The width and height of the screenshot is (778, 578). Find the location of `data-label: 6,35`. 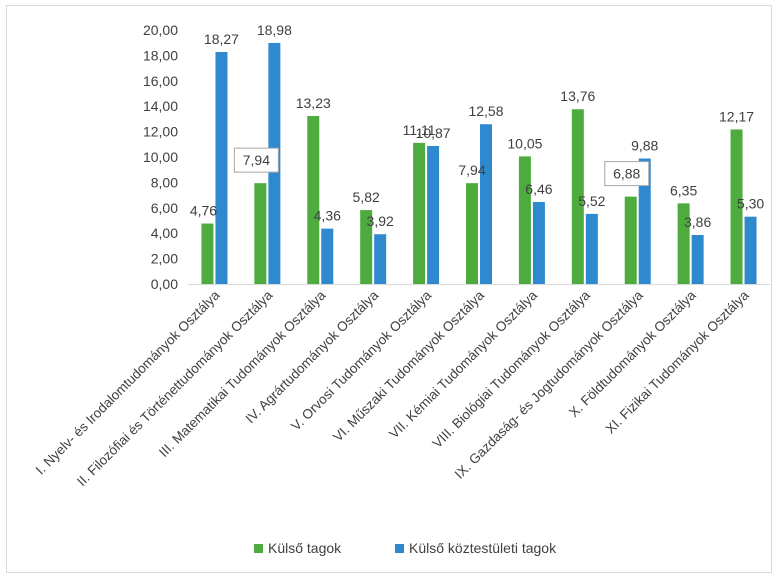

data-label: 6,35 is located at coordinates (683, 190).